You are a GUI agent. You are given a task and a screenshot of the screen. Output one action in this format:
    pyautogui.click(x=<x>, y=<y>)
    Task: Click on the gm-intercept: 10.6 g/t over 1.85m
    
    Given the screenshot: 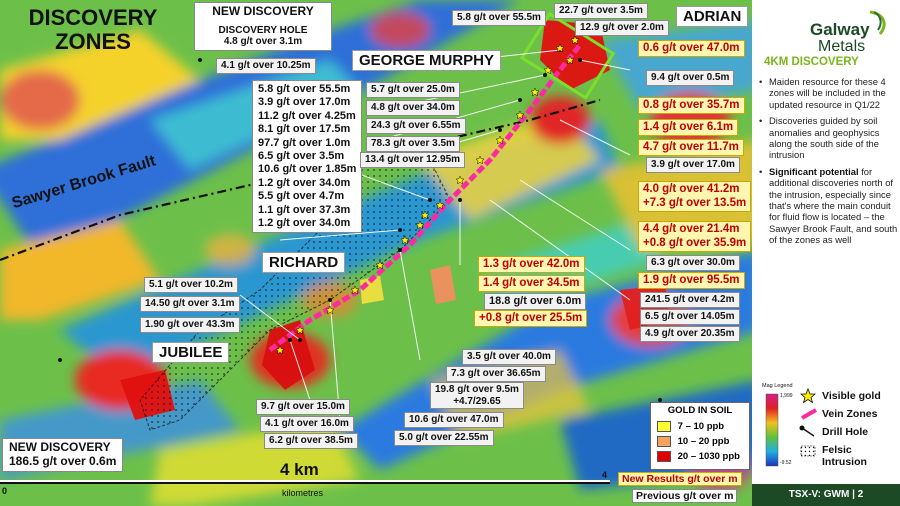 What is the action you would take?
    pyautogui.click(x=307, y=169)
    